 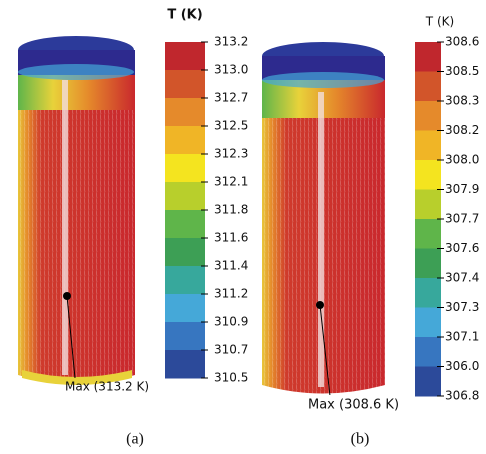 I want to click on caption: (a), so click(x=135, y=439).